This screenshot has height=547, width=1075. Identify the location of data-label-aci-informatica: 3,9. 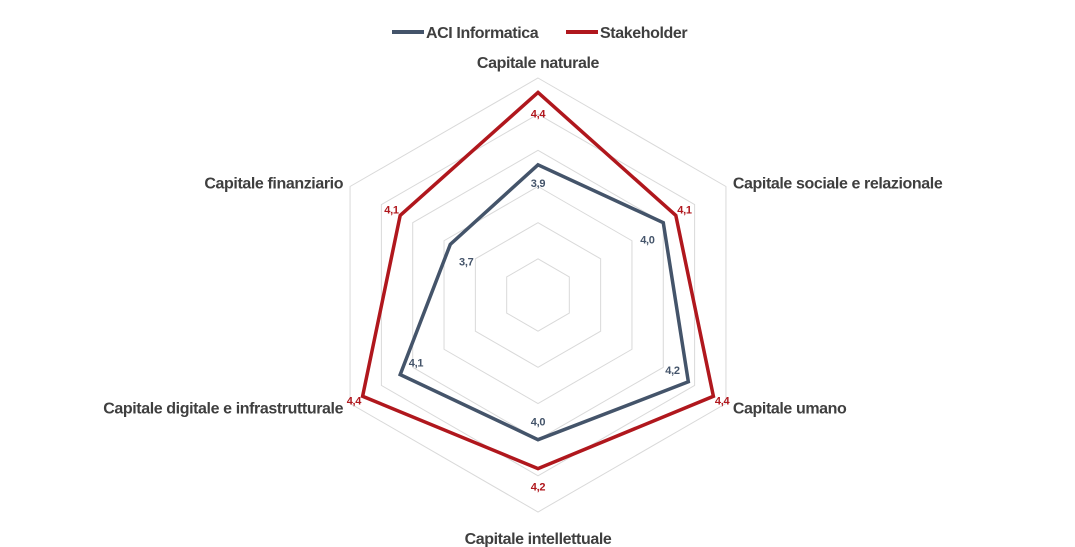
(538, 184).